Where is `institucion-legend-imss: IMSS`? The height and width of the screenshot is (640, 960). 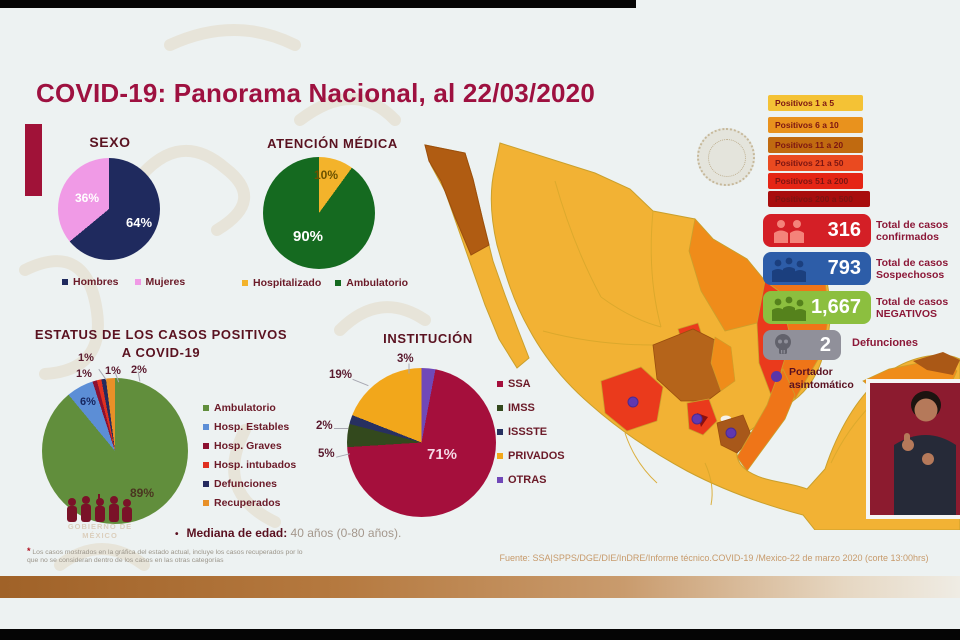 institucion-legend-imss: IMSS is located at coordinates (531, 408).